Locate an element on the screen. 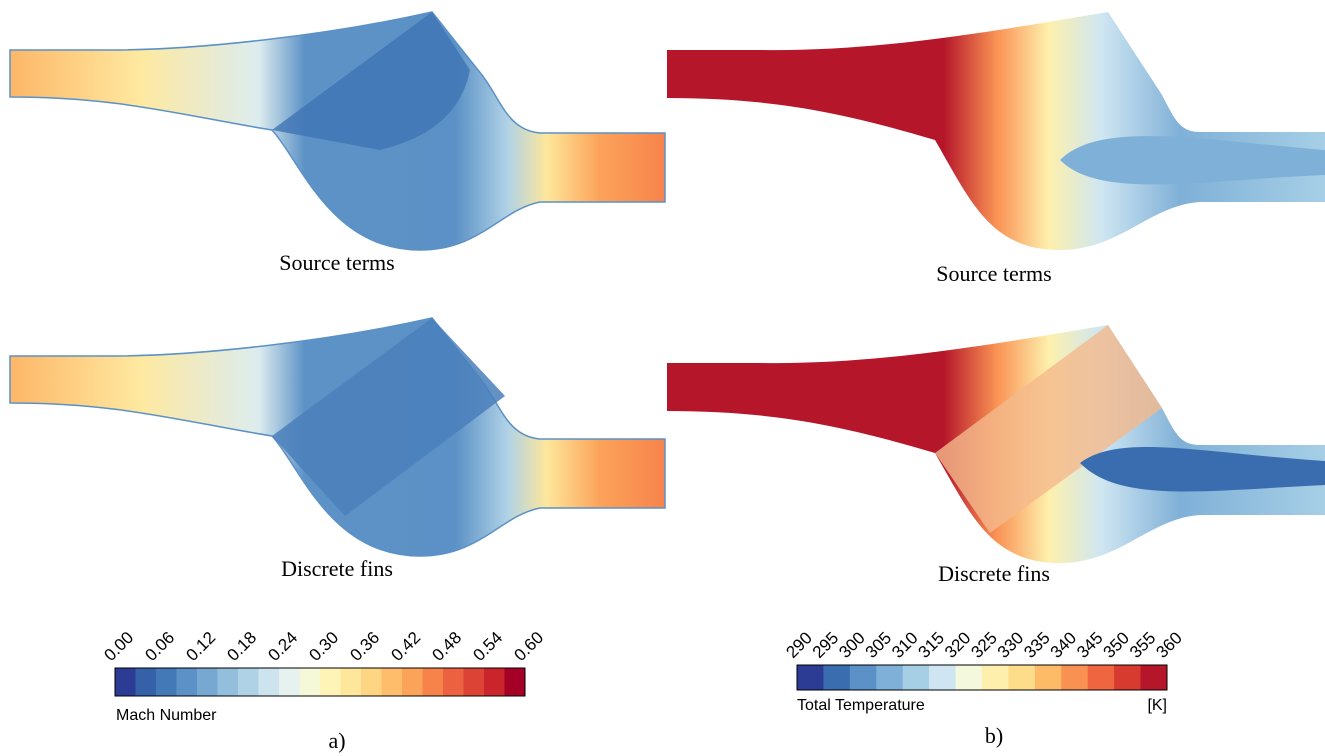 This screenshot has width=1325, height=756. colorbar-tick-label: 0.42 is located at coordinates (405, 646).